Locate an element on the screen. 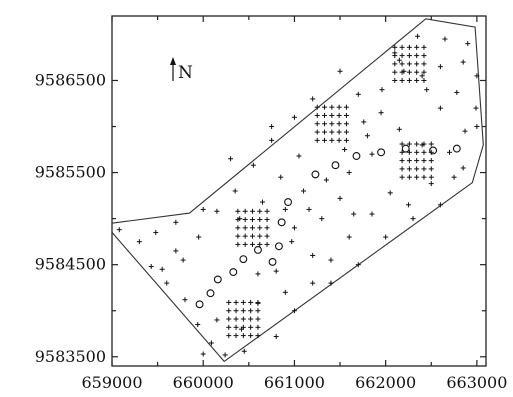  x-tick-label: 663000 is located at coordinates (476, 382).